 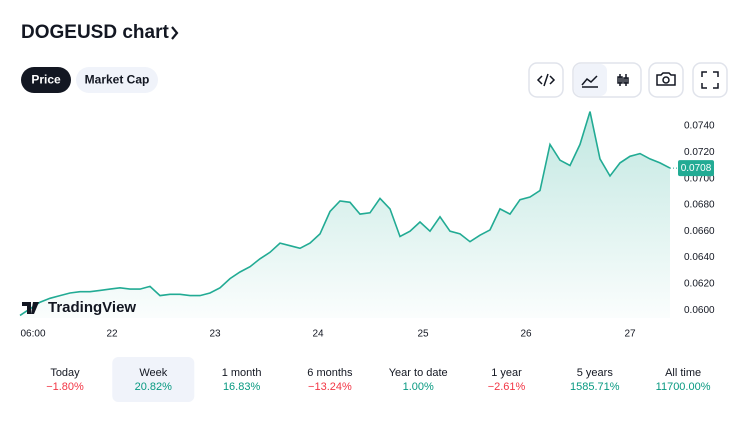 What do you see at coordinates (153, 373) in the screenshot?
I see `period-label: Week` at bounding box center [153, 373].